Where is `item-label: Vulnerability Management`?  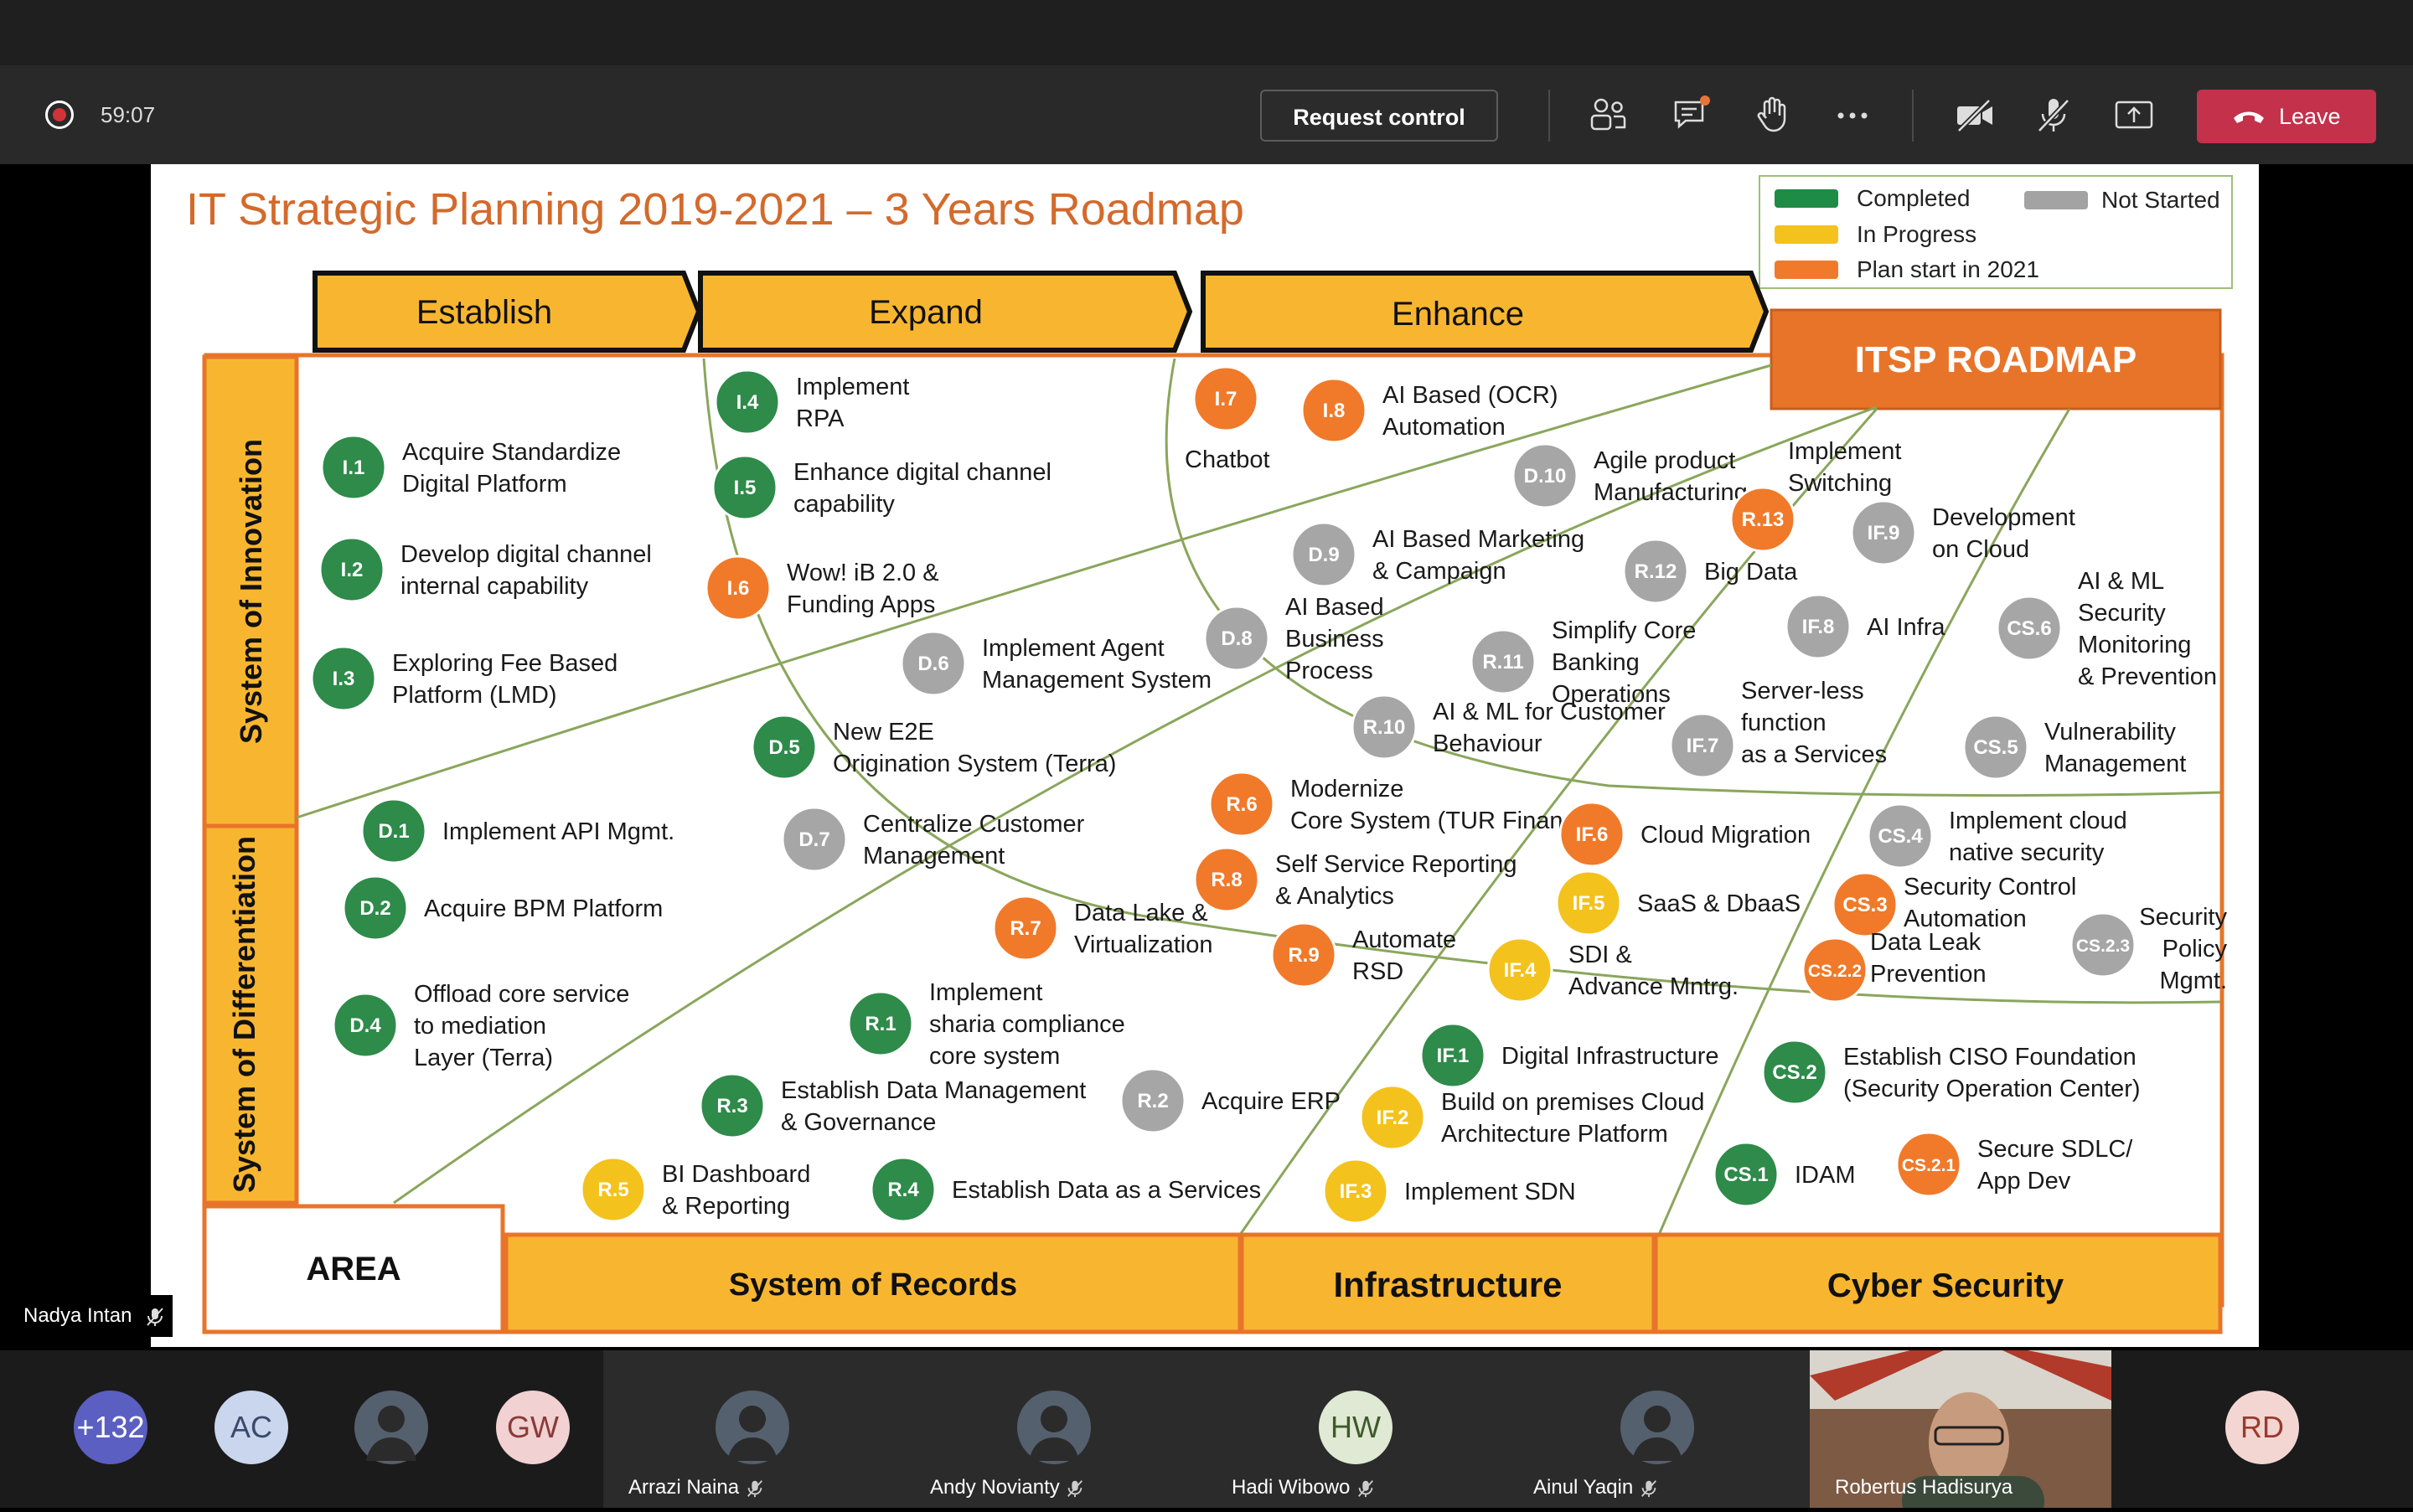 item-label: Vulnerability Management is located at coordinates (2115, 748).